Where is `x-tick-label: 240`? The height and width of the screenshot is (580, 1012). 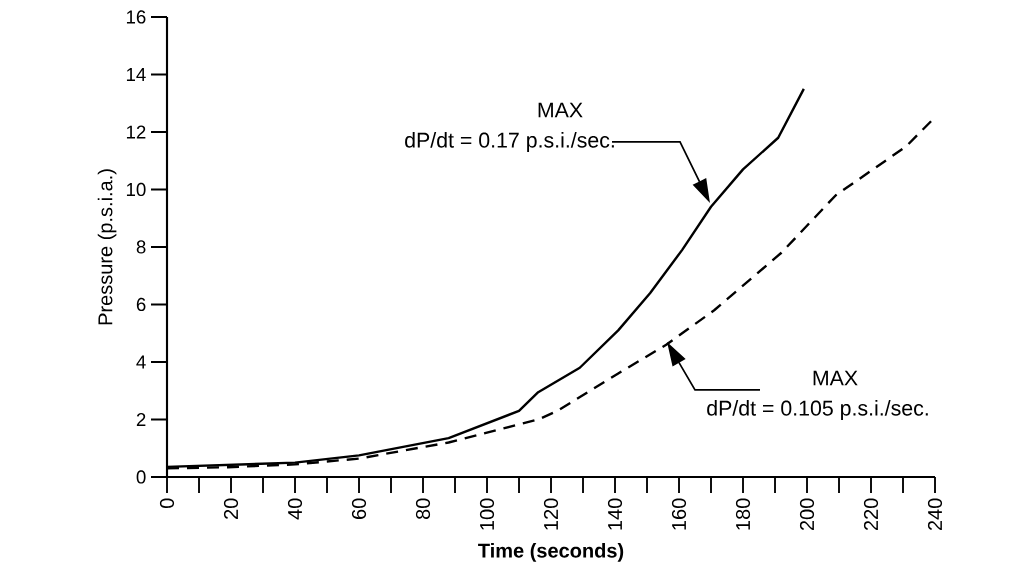
x-tick-label: 240 is located at coordinates (935, 514).